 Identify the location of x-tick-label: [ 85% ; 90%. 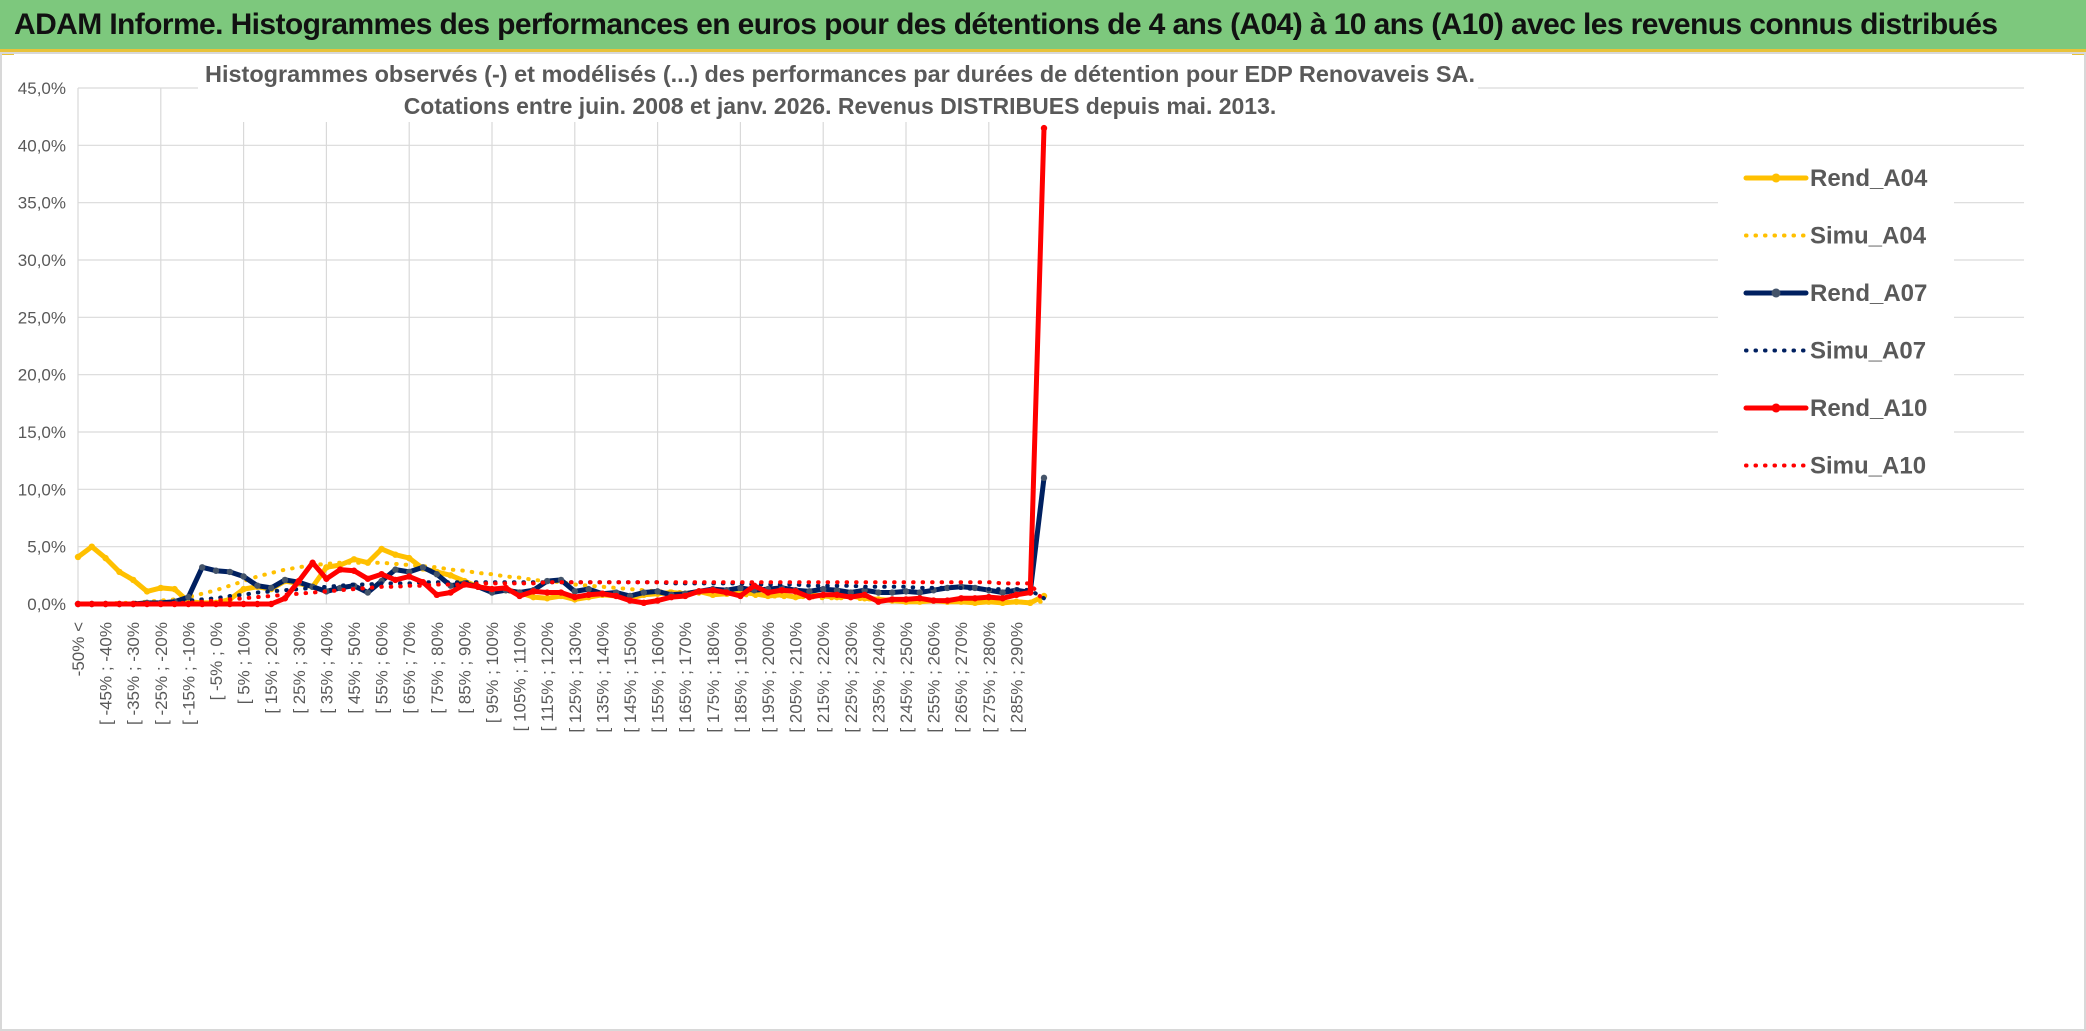
(464, 668).